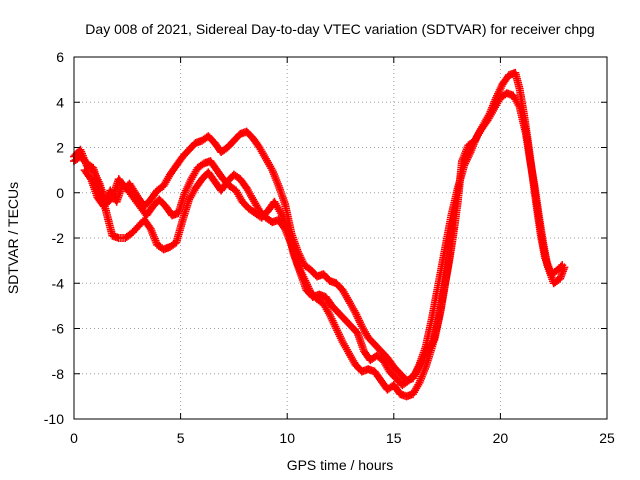 The image size is (640, 480). What do you see at coordinates (13, 238) in the screenshot?
I see `y-axis-label: SDTVAR / TECUs` at bounding box center [13, 238].